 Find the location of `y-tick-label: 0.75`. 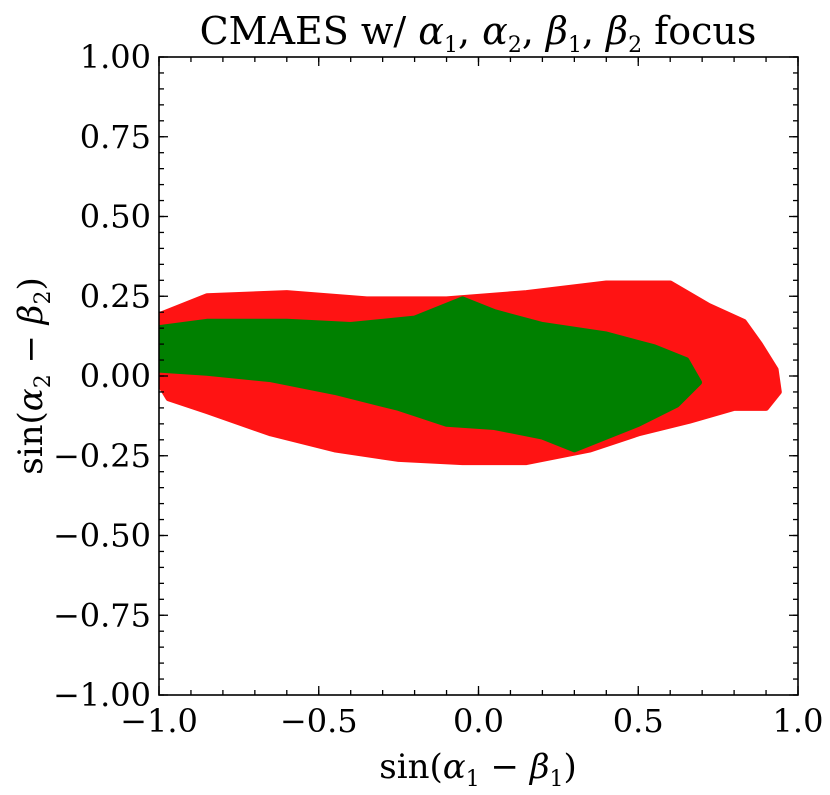

y-tick-label: 0.75 is located at coordinates (115, 137).